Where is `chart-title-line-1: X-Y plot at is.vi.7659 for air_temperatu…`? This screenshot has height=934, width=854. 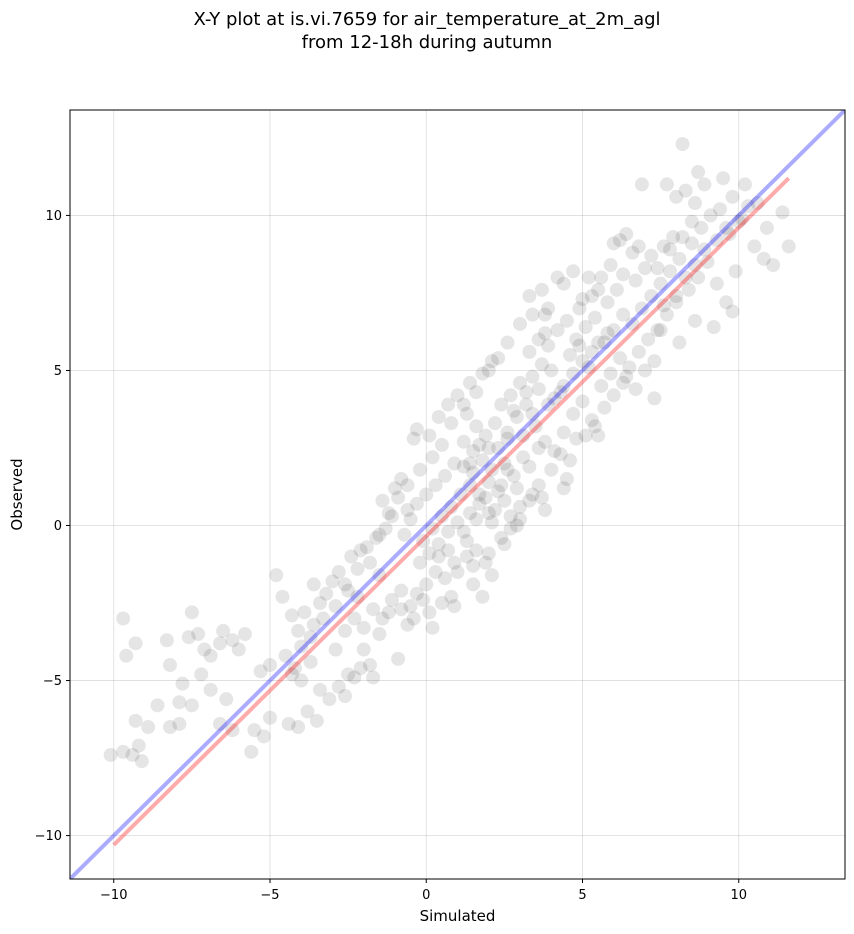 chart-title-line-1: X-Y plot at is.vi.7659 for air_temperatu… is located at coordinates (427, 19).